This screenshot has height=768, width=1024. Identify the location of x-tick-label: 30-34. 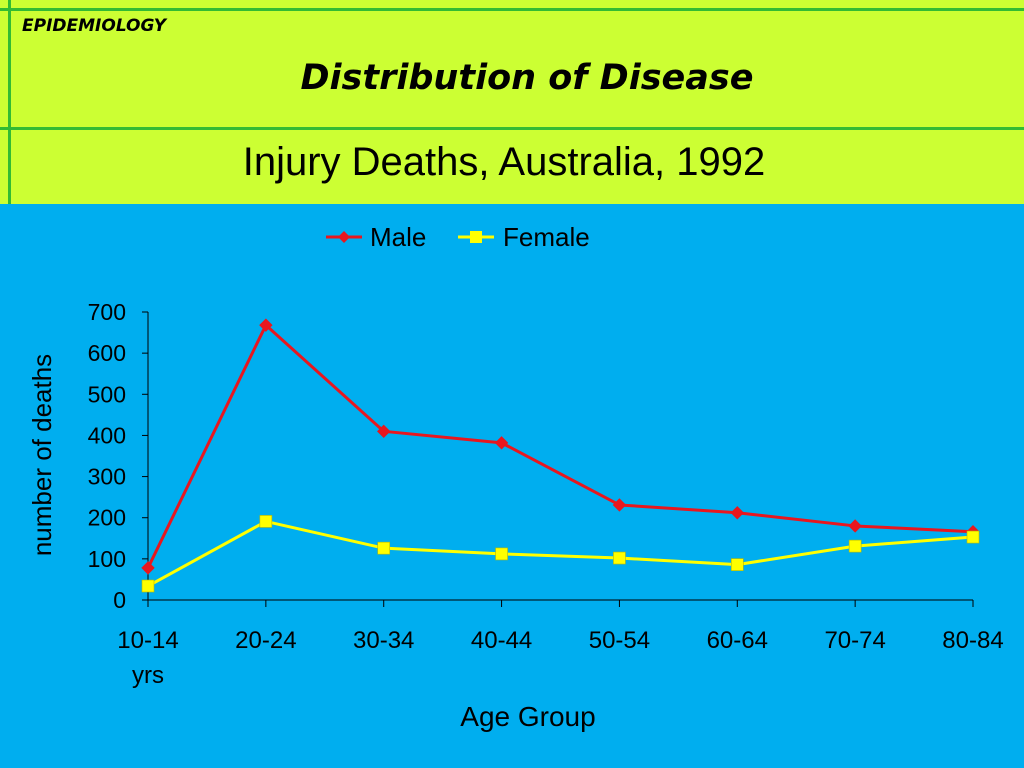
(383, 640).